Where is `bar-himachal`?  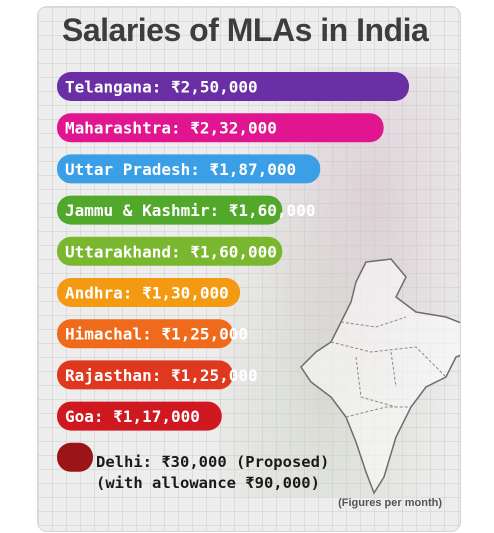
bar-himachal is located at coordinates (145, 334).